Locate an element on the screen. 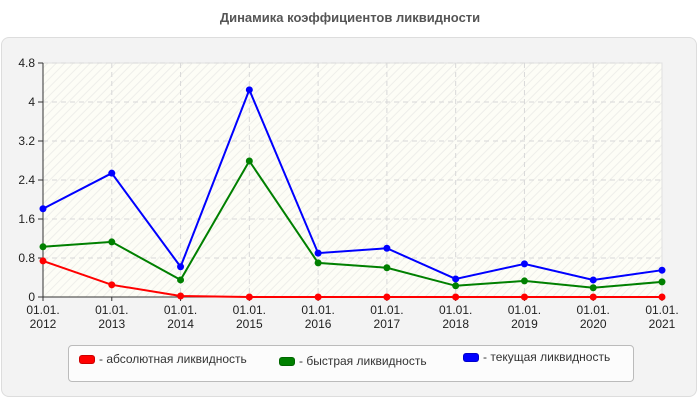  legend-label: - абсолютная ликвидность is located at coordinates (173, 359).